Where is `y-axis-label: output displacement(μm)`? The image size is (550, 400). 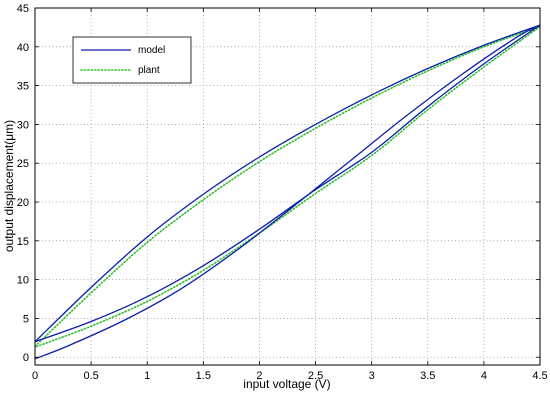 y-axis-label: output displacement(μm) is located at coordinates (9, 186).